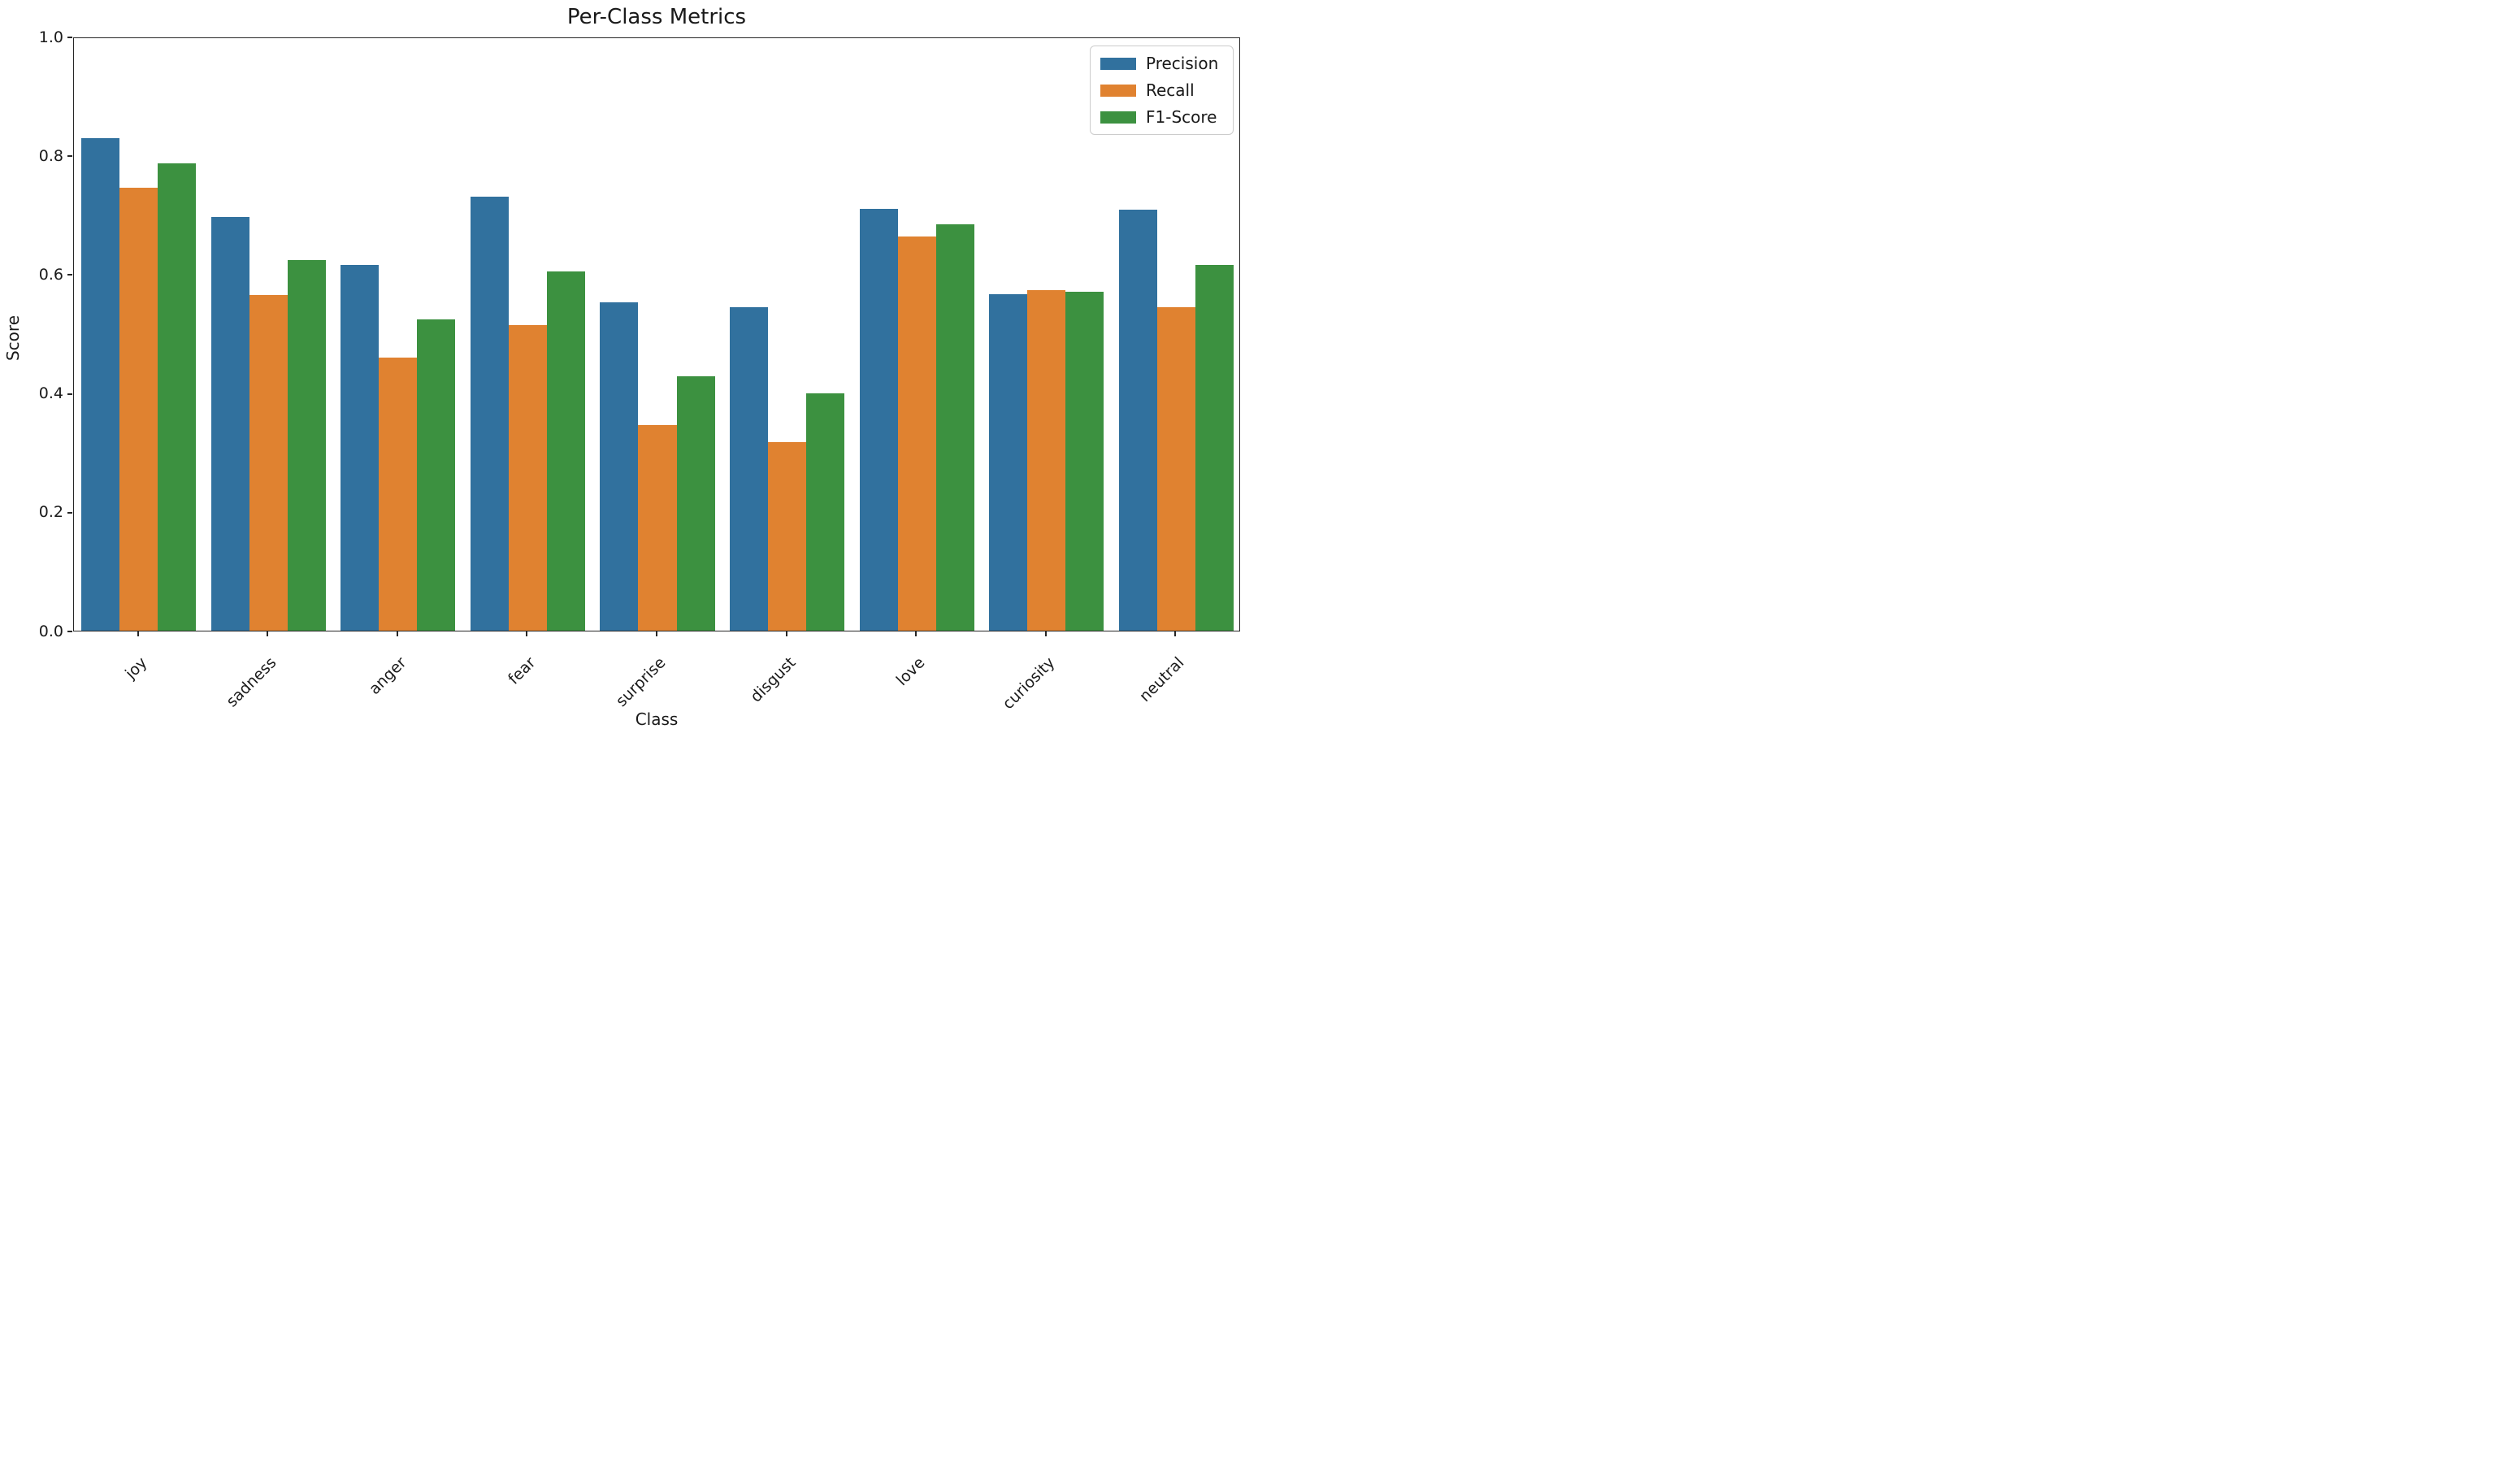 Image resolution: width=2503 pixels, height=1484 pixels. Describe the element at coordinates (398, 494) in the screenshot. I see `bar-recall-anger` at that location.